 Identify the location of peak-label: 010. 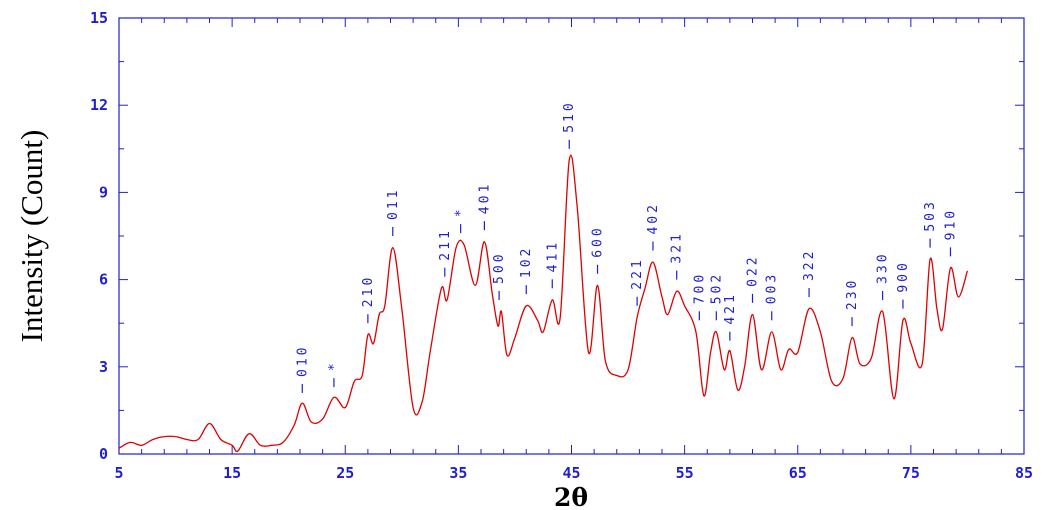
(302, 360).